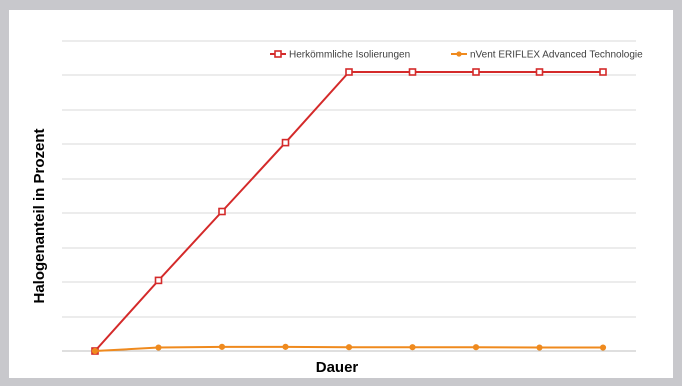  Describe the element at coordinates (39, 215) in the screenshot. I see `y-axis-title: Halogenanteil in Prozent` at that location.